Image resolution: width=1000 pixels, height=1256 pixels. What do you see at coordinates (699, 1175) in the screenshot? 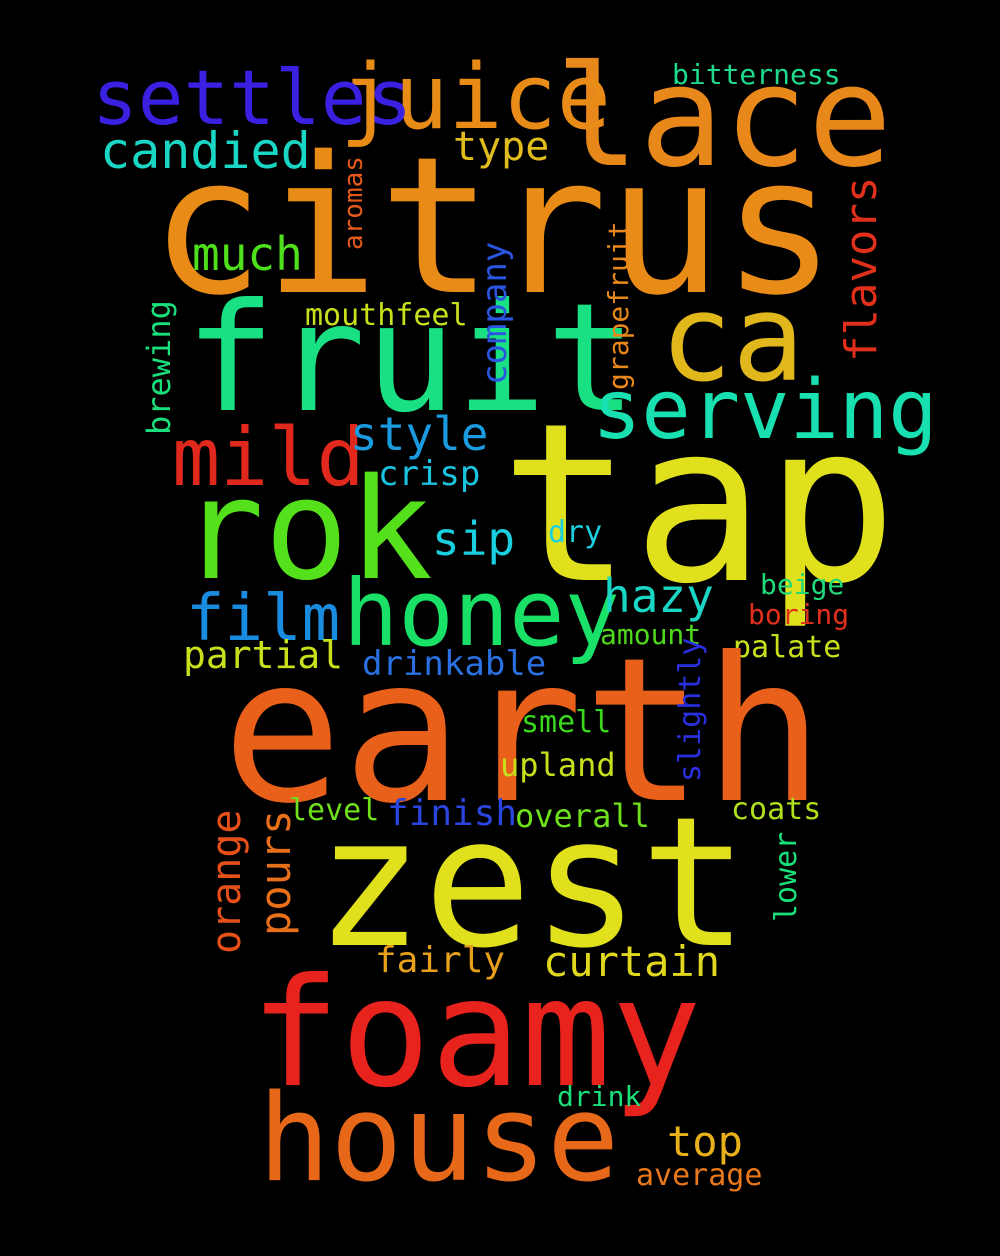
I see `word-average: average` at bounding box center [699, 1175].